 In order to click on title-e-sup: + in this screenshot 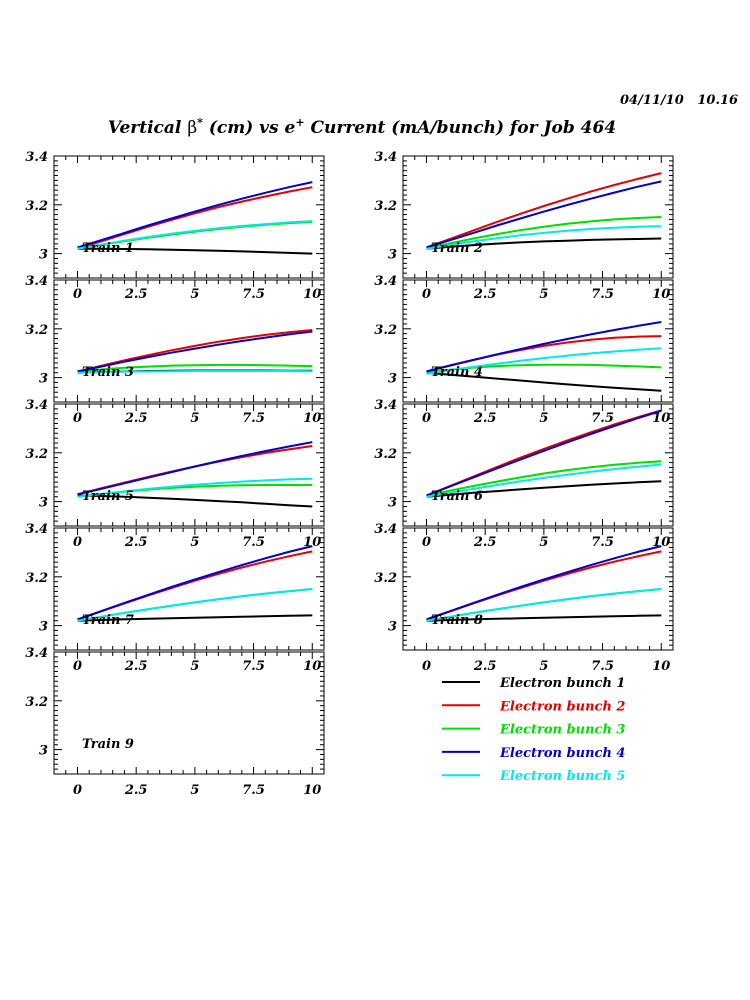, I will do `click(299, 122)`.